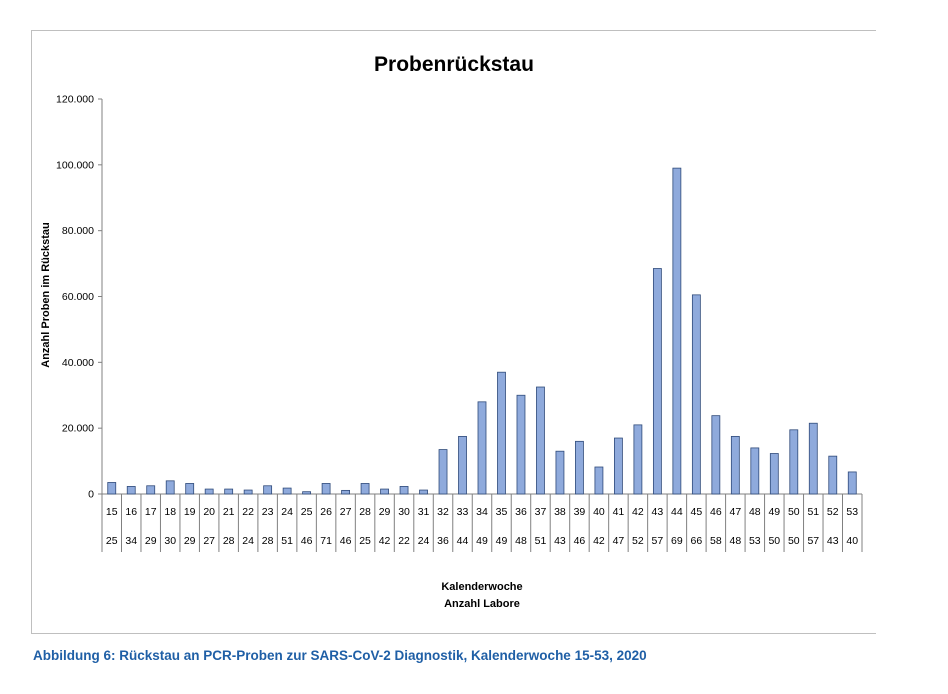 The image size is (948, 694). What do you see at coordinates (91, 495) in the screenshot?
I see `y-tick-label: 0` at bounding box center [91, 495].